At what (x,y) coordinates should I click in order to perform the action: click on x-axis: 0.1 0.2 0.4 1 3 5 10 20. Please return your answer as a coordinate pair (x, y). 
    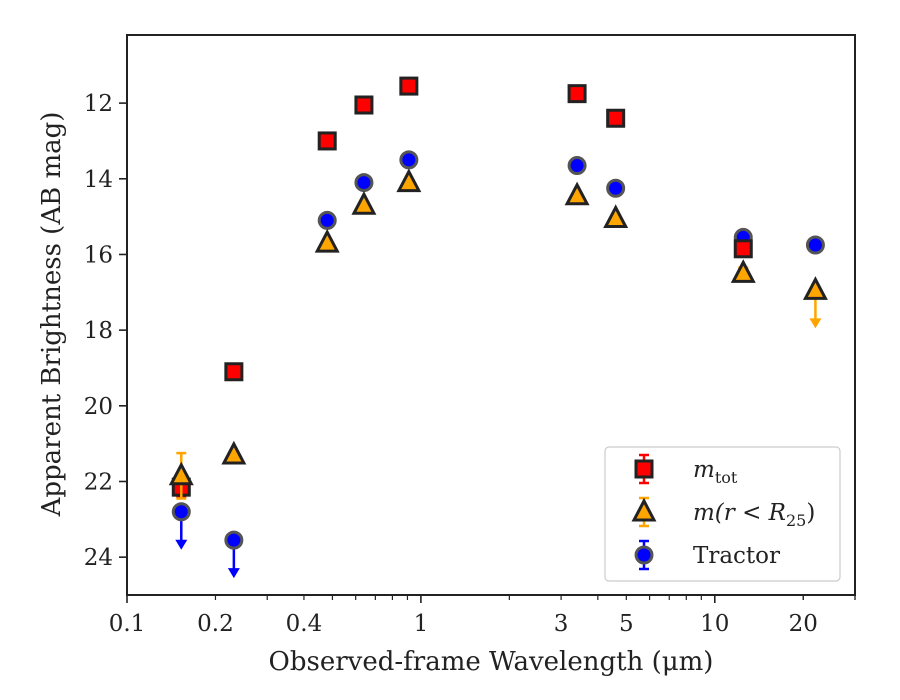
    Looking at the image, I should click on (482, 616).